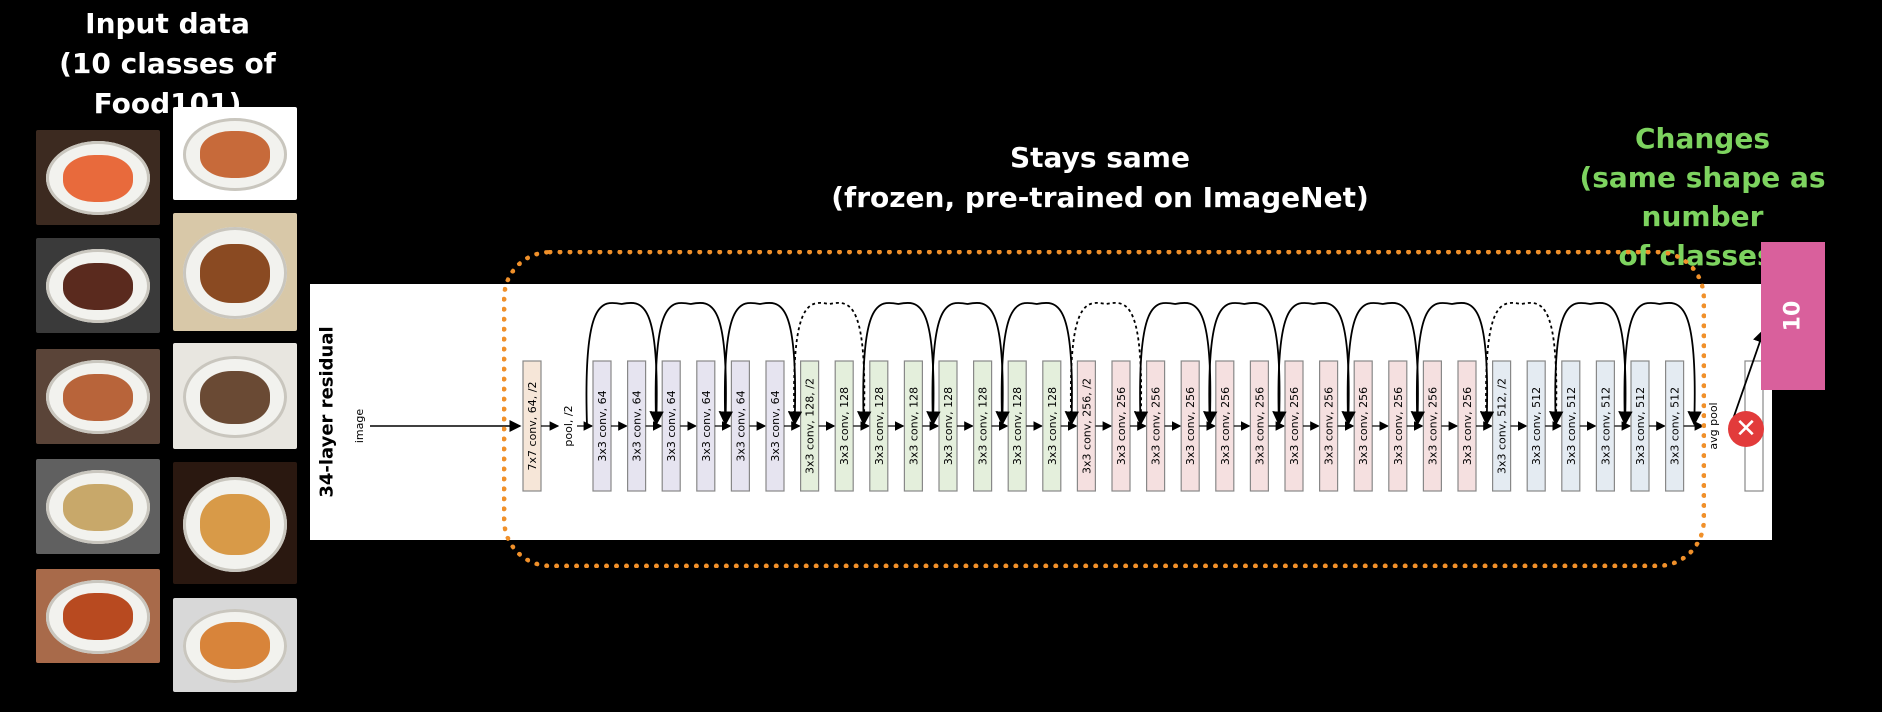 The image size is (1882, 712). Describe the element at coordinates (1100, 197) in the screenshot. I see `frozen-title-line2: (frozen, pre-trained on ImageNet)` at that location.